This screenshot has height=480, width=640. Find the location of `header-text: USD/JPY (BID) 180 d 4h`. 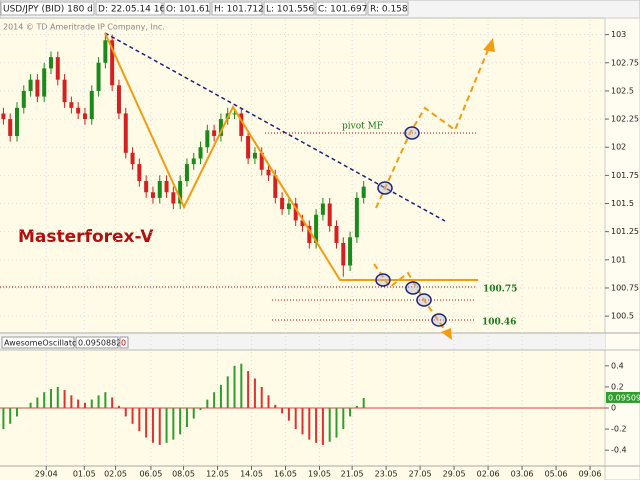

header-text: USD/JPY (BID) 180 d 4h is located at coordinates (55, 10).